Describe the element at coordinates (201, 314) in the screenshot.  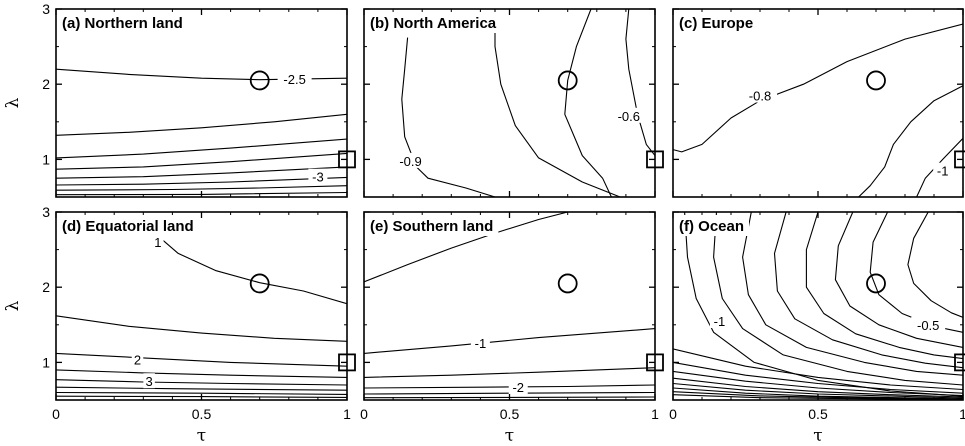
I see `contour-group: 1 23` at that location.